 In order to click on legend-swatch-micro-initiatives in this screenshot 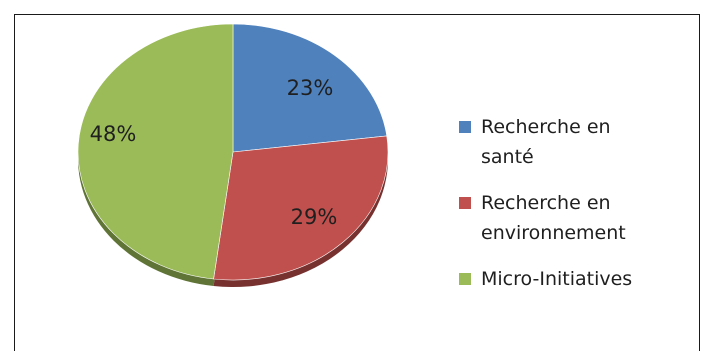, I will do `click(465, 279)`.